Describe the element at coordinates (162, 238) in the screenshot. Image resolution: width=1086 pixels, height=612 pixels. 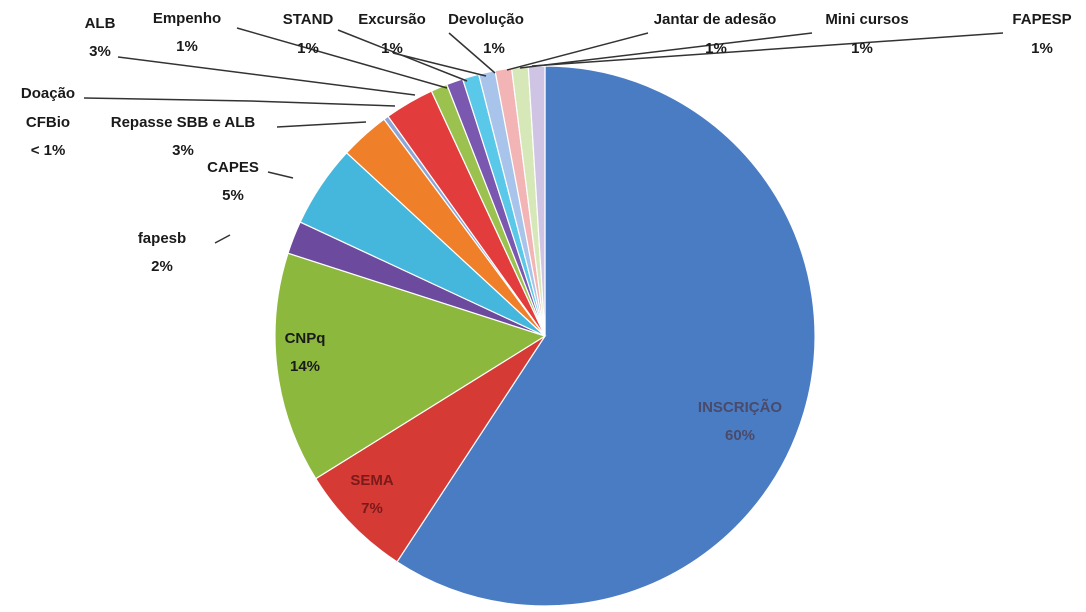
I see `label-fapesb-name: fapesb` at that location.